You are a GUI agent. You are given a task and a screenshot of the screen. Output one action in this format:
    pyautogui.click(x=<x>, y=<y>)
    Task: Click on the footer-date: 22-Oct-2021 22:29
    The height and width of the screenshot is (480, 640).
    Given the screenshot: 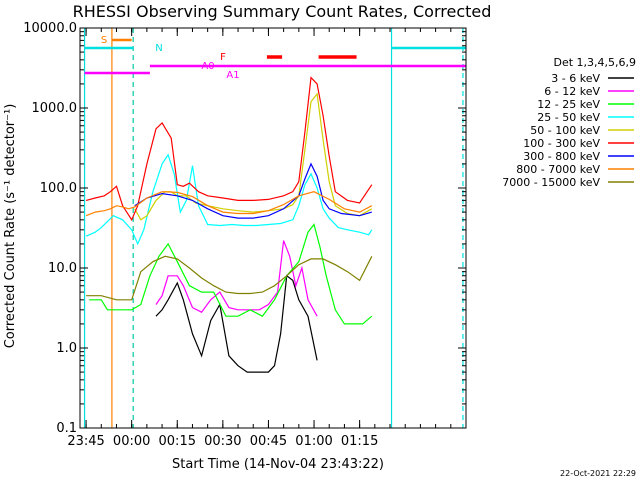 What is the action you would take?
    pyautogui.click(x=598, y=473)
    